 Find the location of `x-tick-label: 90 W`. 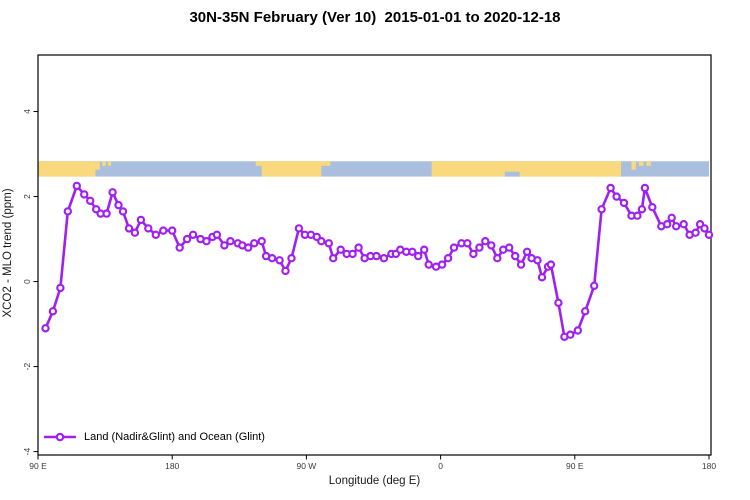

x-tick-label: 90 W is located at coordinates (306, 466).